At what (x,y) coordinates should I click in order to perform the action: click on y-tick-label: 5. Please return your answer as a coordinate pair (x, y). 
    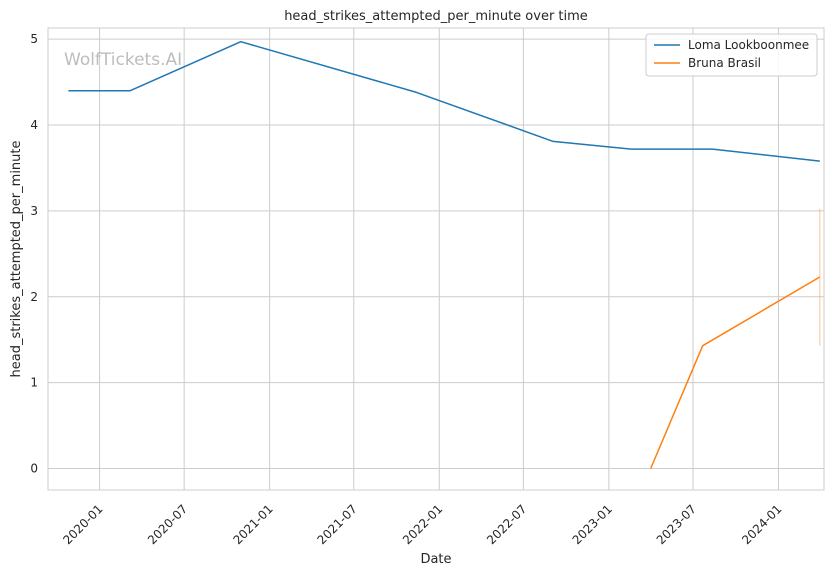
    Looking at the image, I should click on (34, 39).